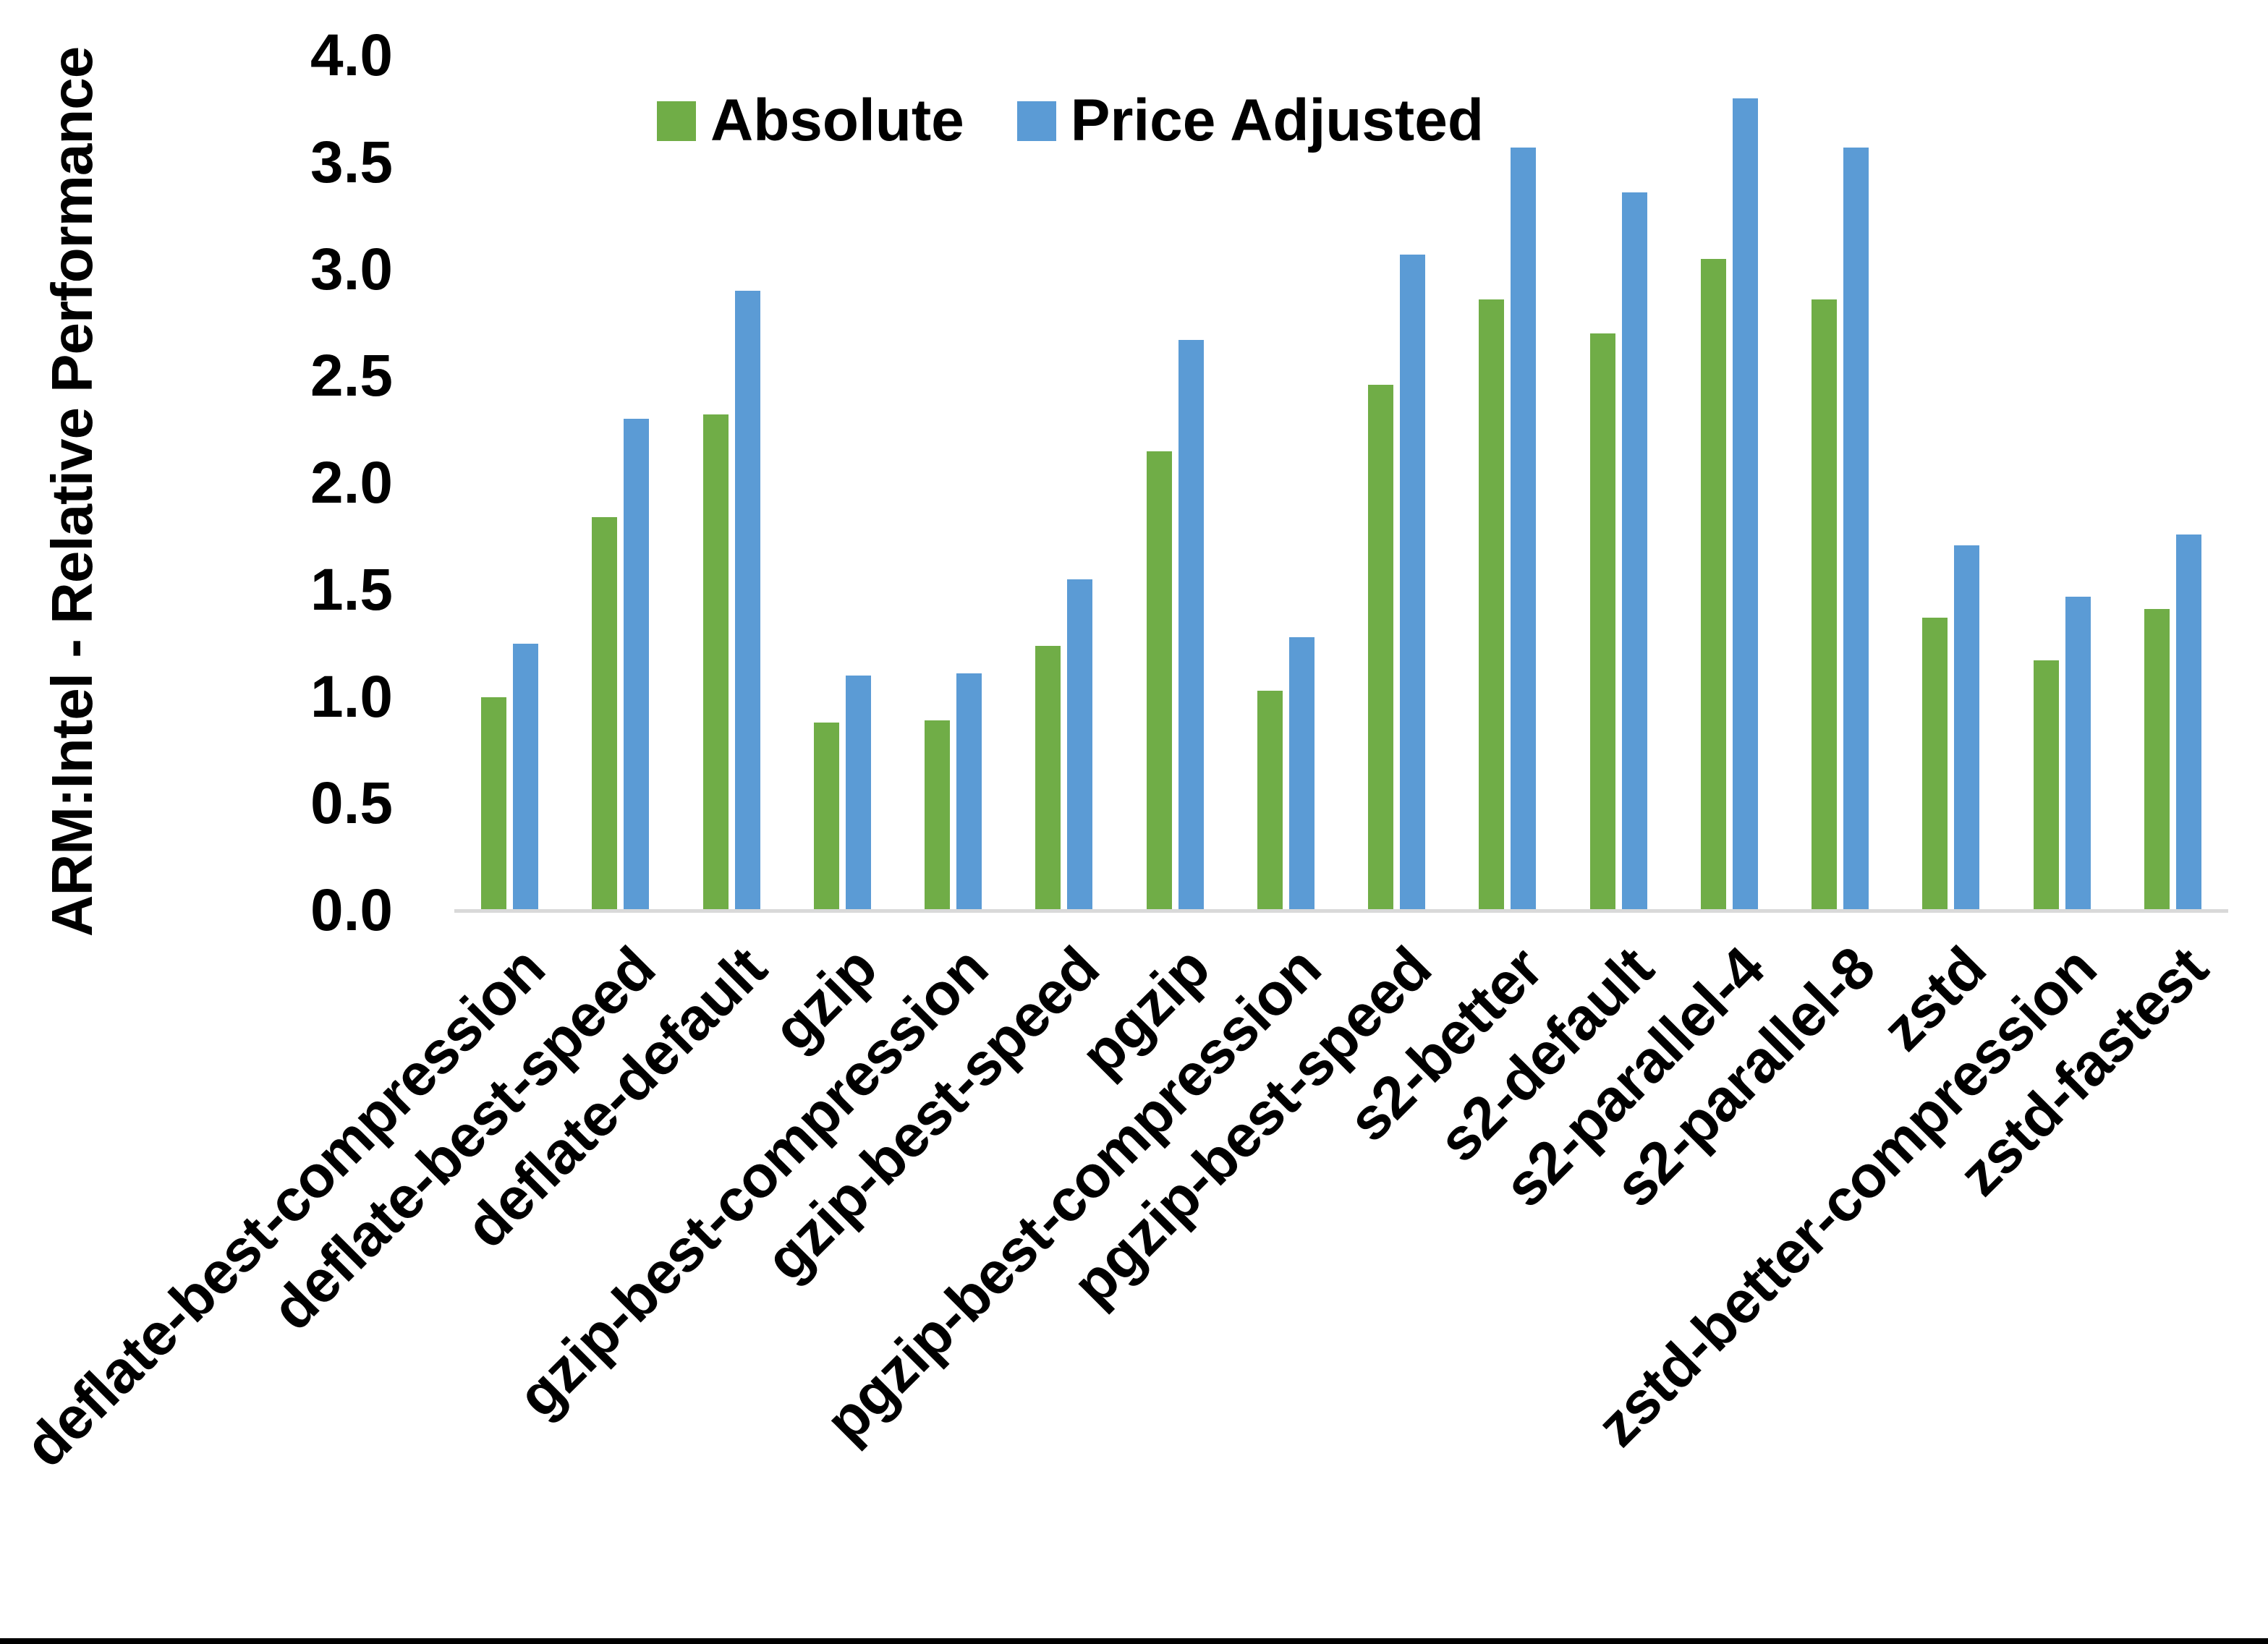  I want to click on legend-item-price-adjusted: Price Adjusted, so click(1250, 121).